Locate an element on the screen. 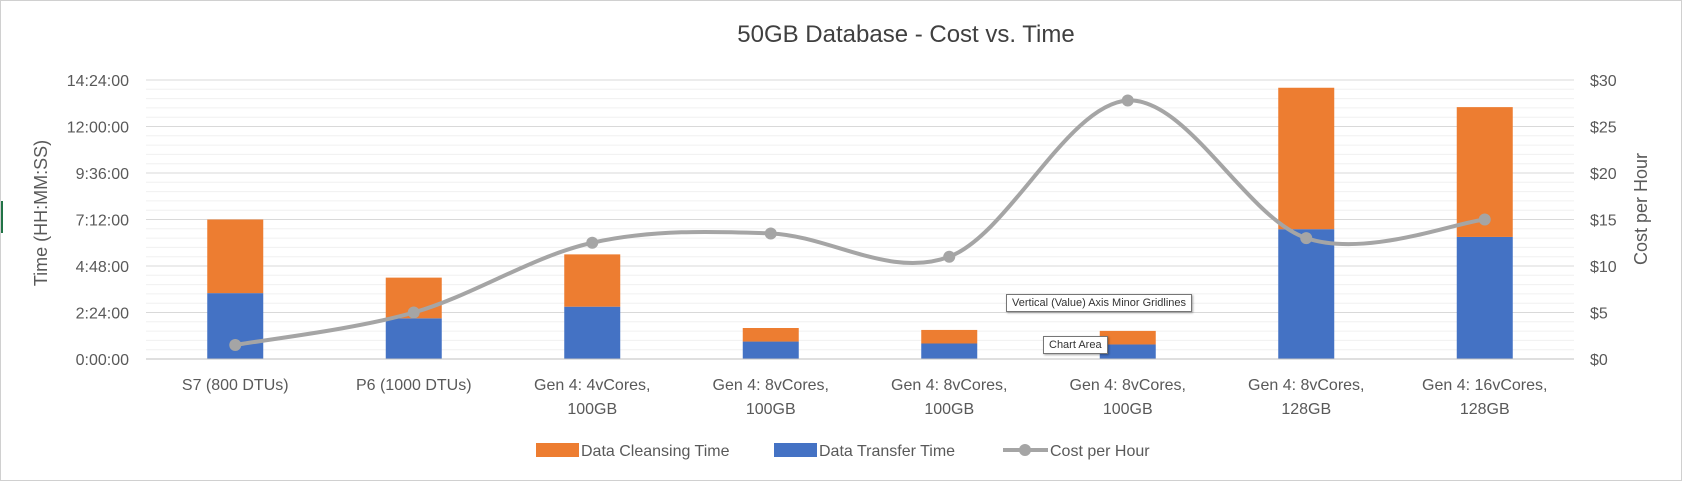 The height and width of the screenshot is (485, 1682). legend-label: Cost per Hour is located at coordinates (1100, 451).